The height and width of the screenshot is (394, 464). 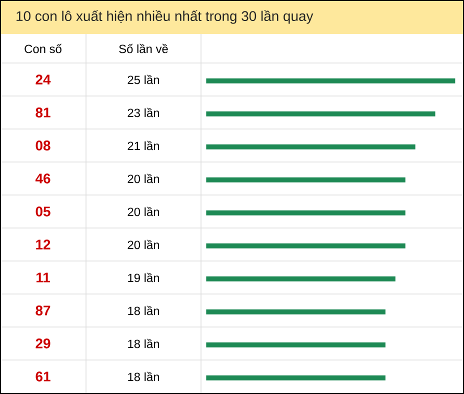 What do you see at coordinates (43, 277) in the screenshot?
I see `y-tick-label: 11` at bounding box center [43, 277].